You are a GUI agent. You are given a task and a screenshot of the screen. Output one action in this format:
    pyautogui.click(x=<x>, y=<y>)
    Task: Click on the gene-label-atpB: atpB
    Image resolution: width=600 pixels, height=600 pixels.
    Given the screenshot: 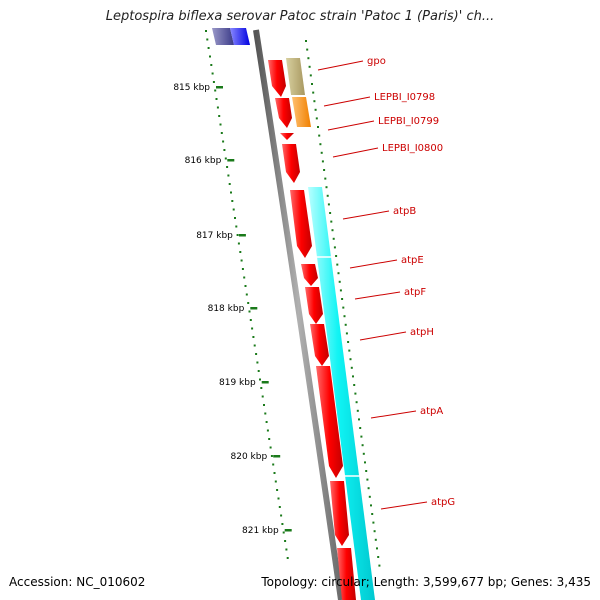 What is the action you would take?
    pyautogui.click(x=404, y=211)
    